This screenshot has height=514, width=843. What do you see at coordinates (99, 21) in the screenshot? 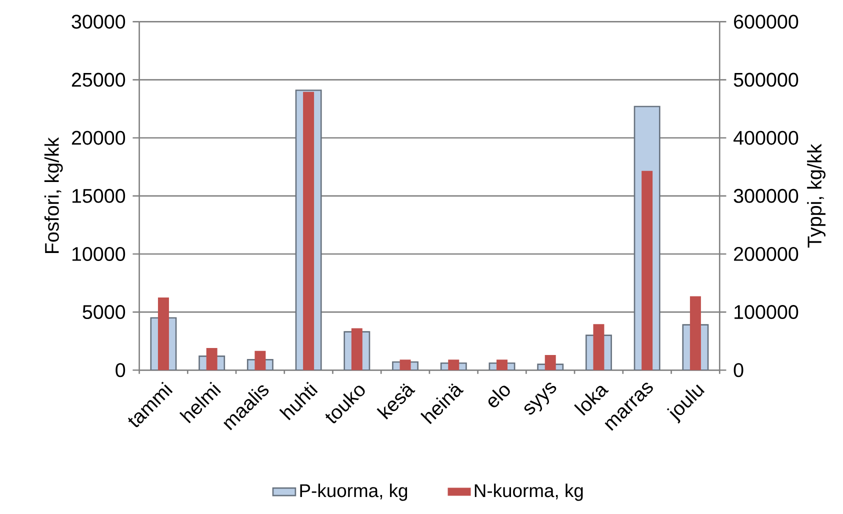
I see `y-tick-label: 30000` at bounding box center [99, 21].